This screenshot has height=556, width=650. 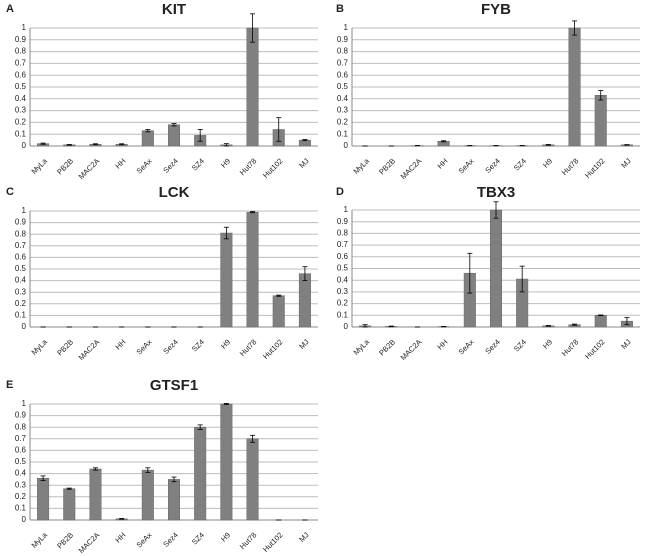 I want to click on y-tick-label: 0.4, so click(x=343, y=98).